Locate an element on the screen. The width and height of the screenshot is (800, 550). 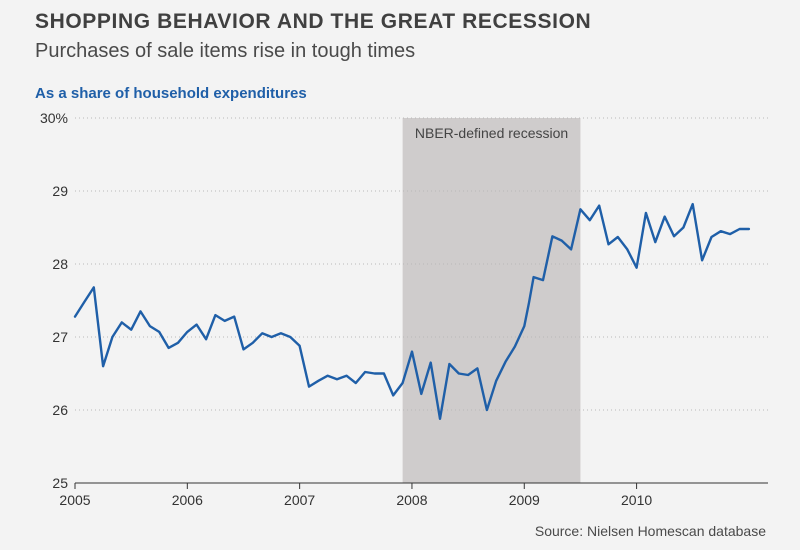
y-tick-label-25: 25 is located at coordinates (60, 483).